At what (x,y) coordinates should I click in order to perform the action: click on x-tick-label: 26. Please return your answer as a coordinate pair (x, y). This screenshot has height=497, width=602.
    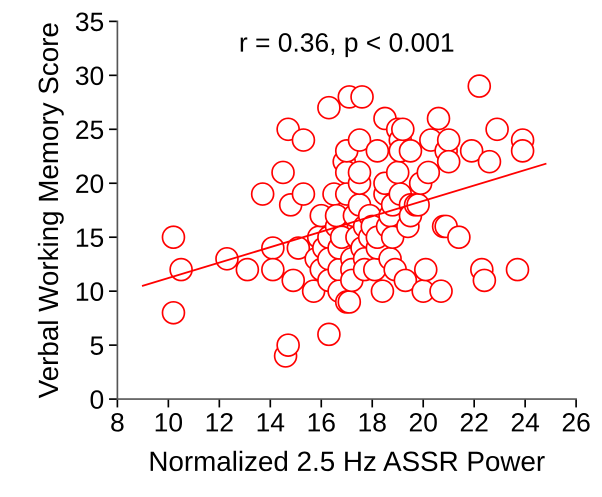
    Looking at the image, I should click on (576, 422).